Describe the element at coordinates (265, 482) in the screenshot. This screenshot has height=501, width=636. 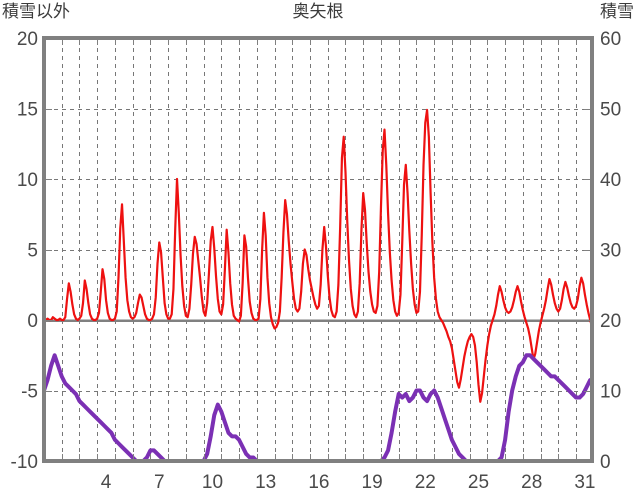
I see `x-tick-label: 13` at that location.